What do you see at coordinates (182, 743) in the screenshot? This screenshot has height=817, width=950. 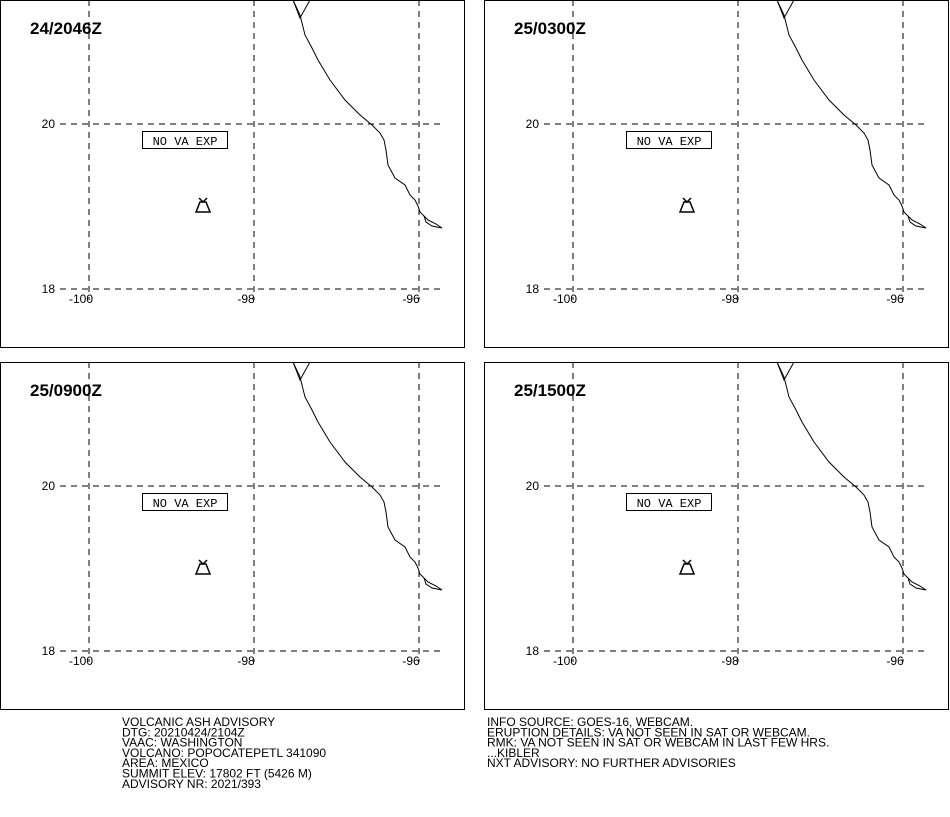 I see `footer-line: VAAC: WASHINGTON` at bounding box center [182, 743].